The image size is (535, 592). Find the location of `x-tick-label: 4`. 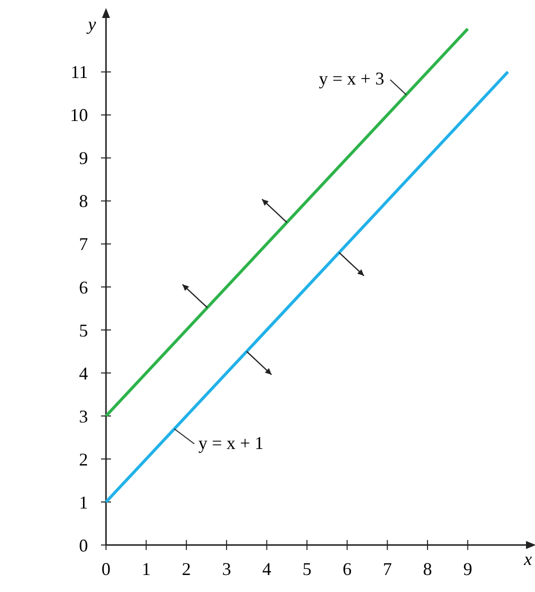

x-tick-label: 4 is located at coordinates (267, 569).